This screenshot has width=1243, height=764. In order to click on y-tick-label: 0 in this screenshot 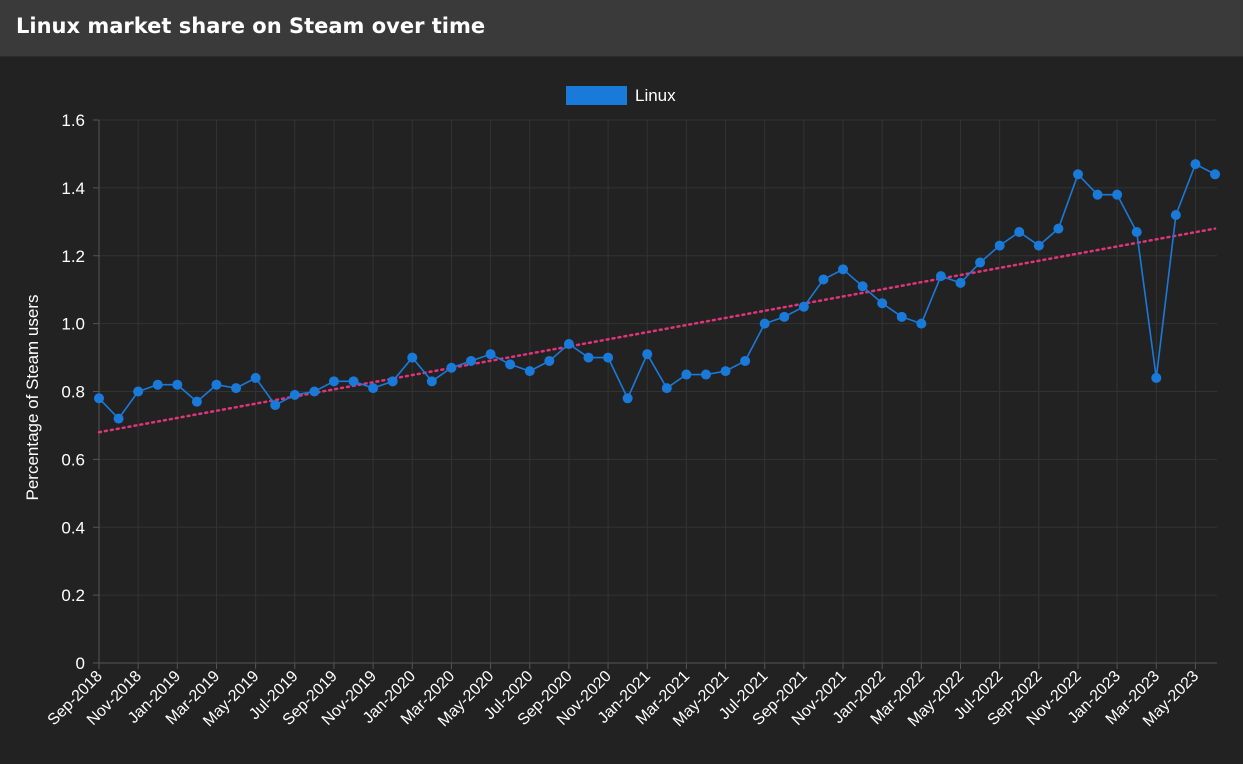, I will do `click(80, 663)`.